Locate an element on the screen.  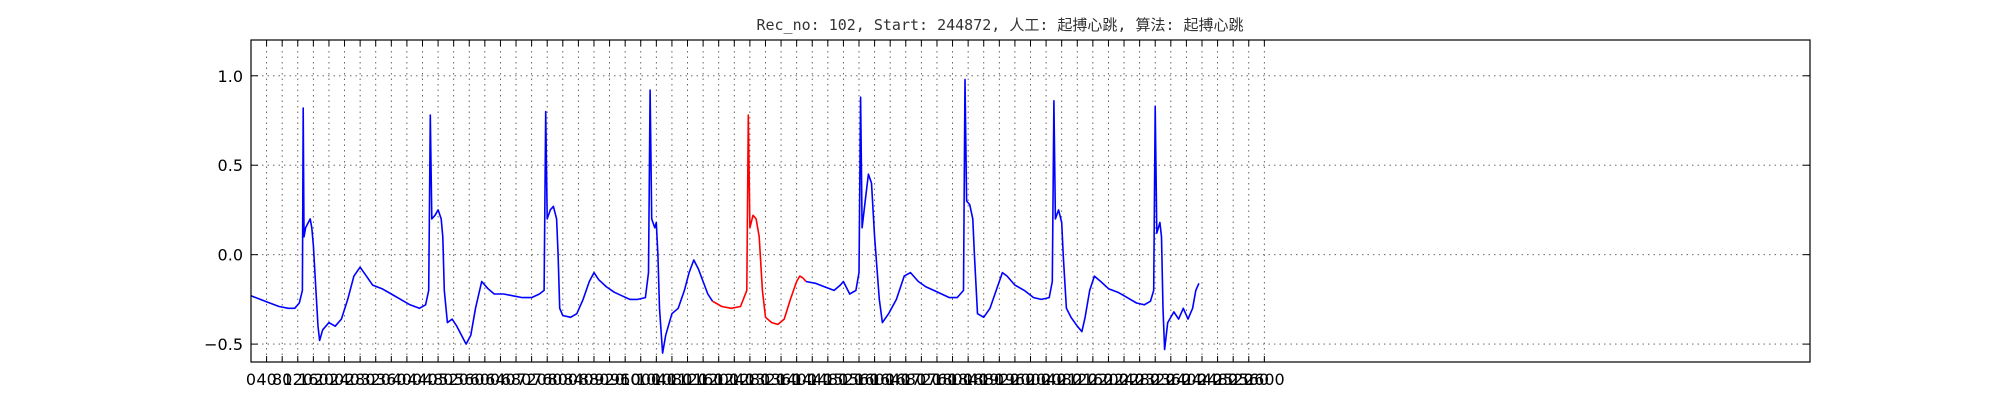
y-tick-label: 1.0 is located at coordinates (230, 76).